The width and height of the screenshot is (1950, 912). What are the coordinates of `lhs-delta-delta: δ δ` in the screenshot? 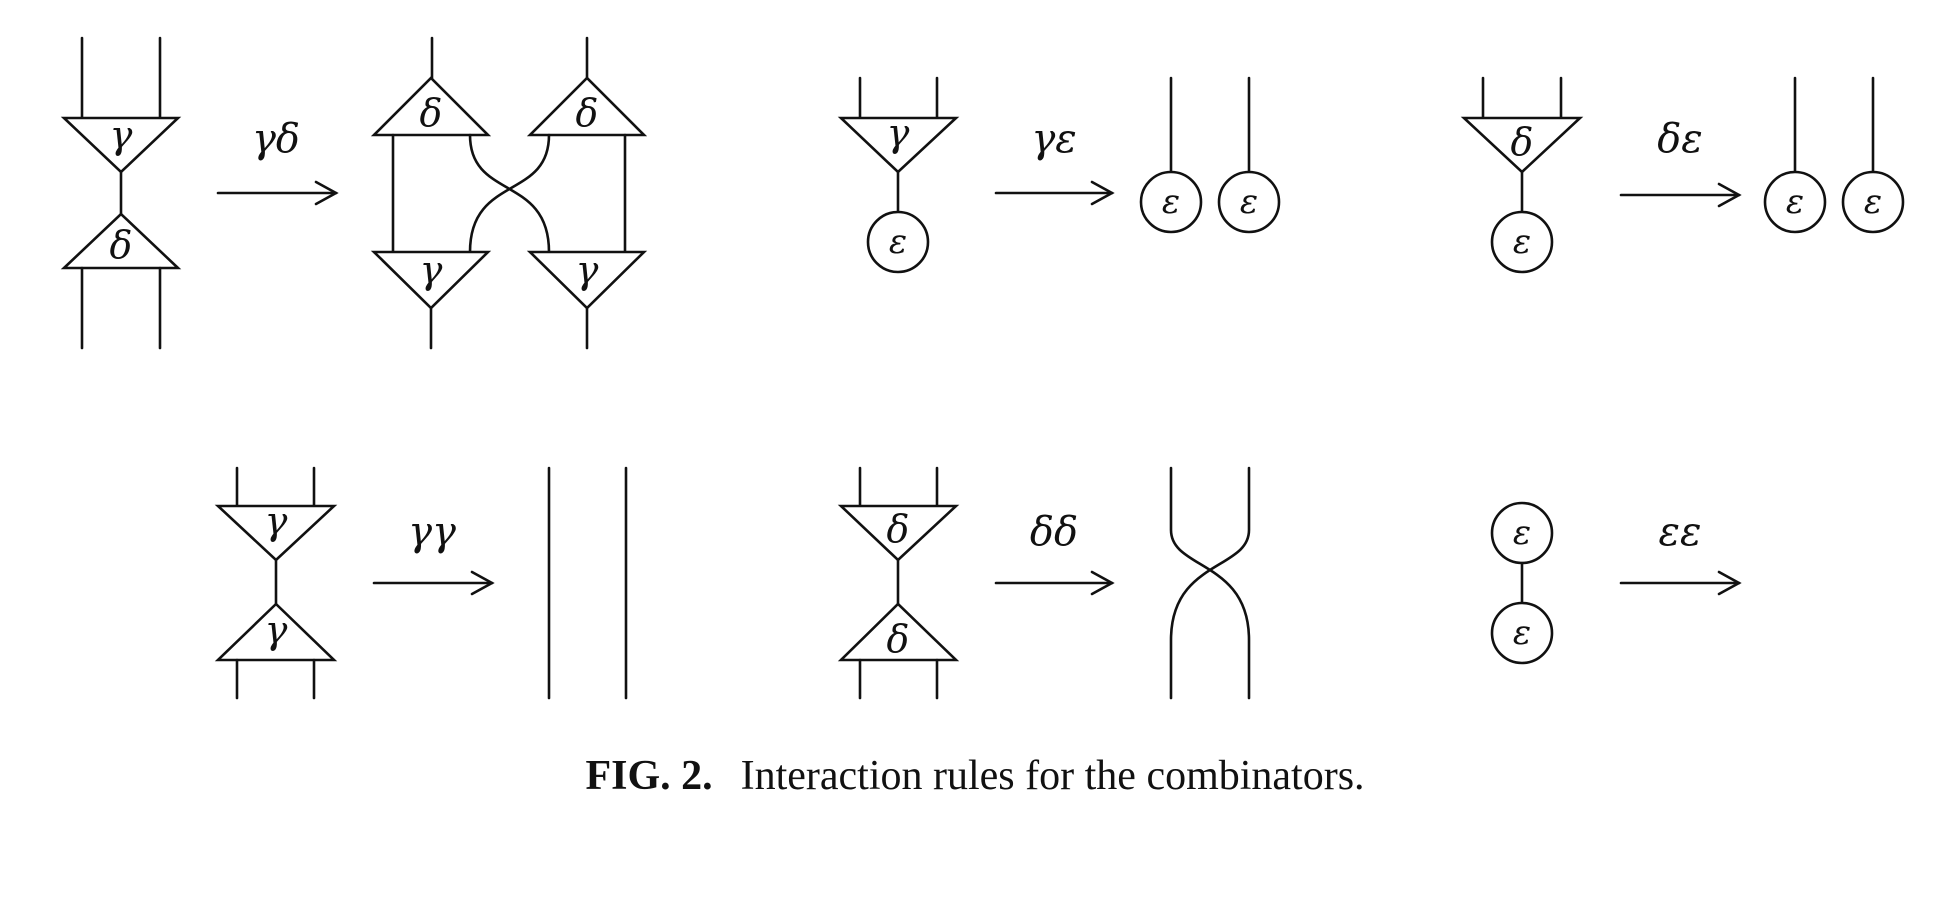 It's located at (898, 583).